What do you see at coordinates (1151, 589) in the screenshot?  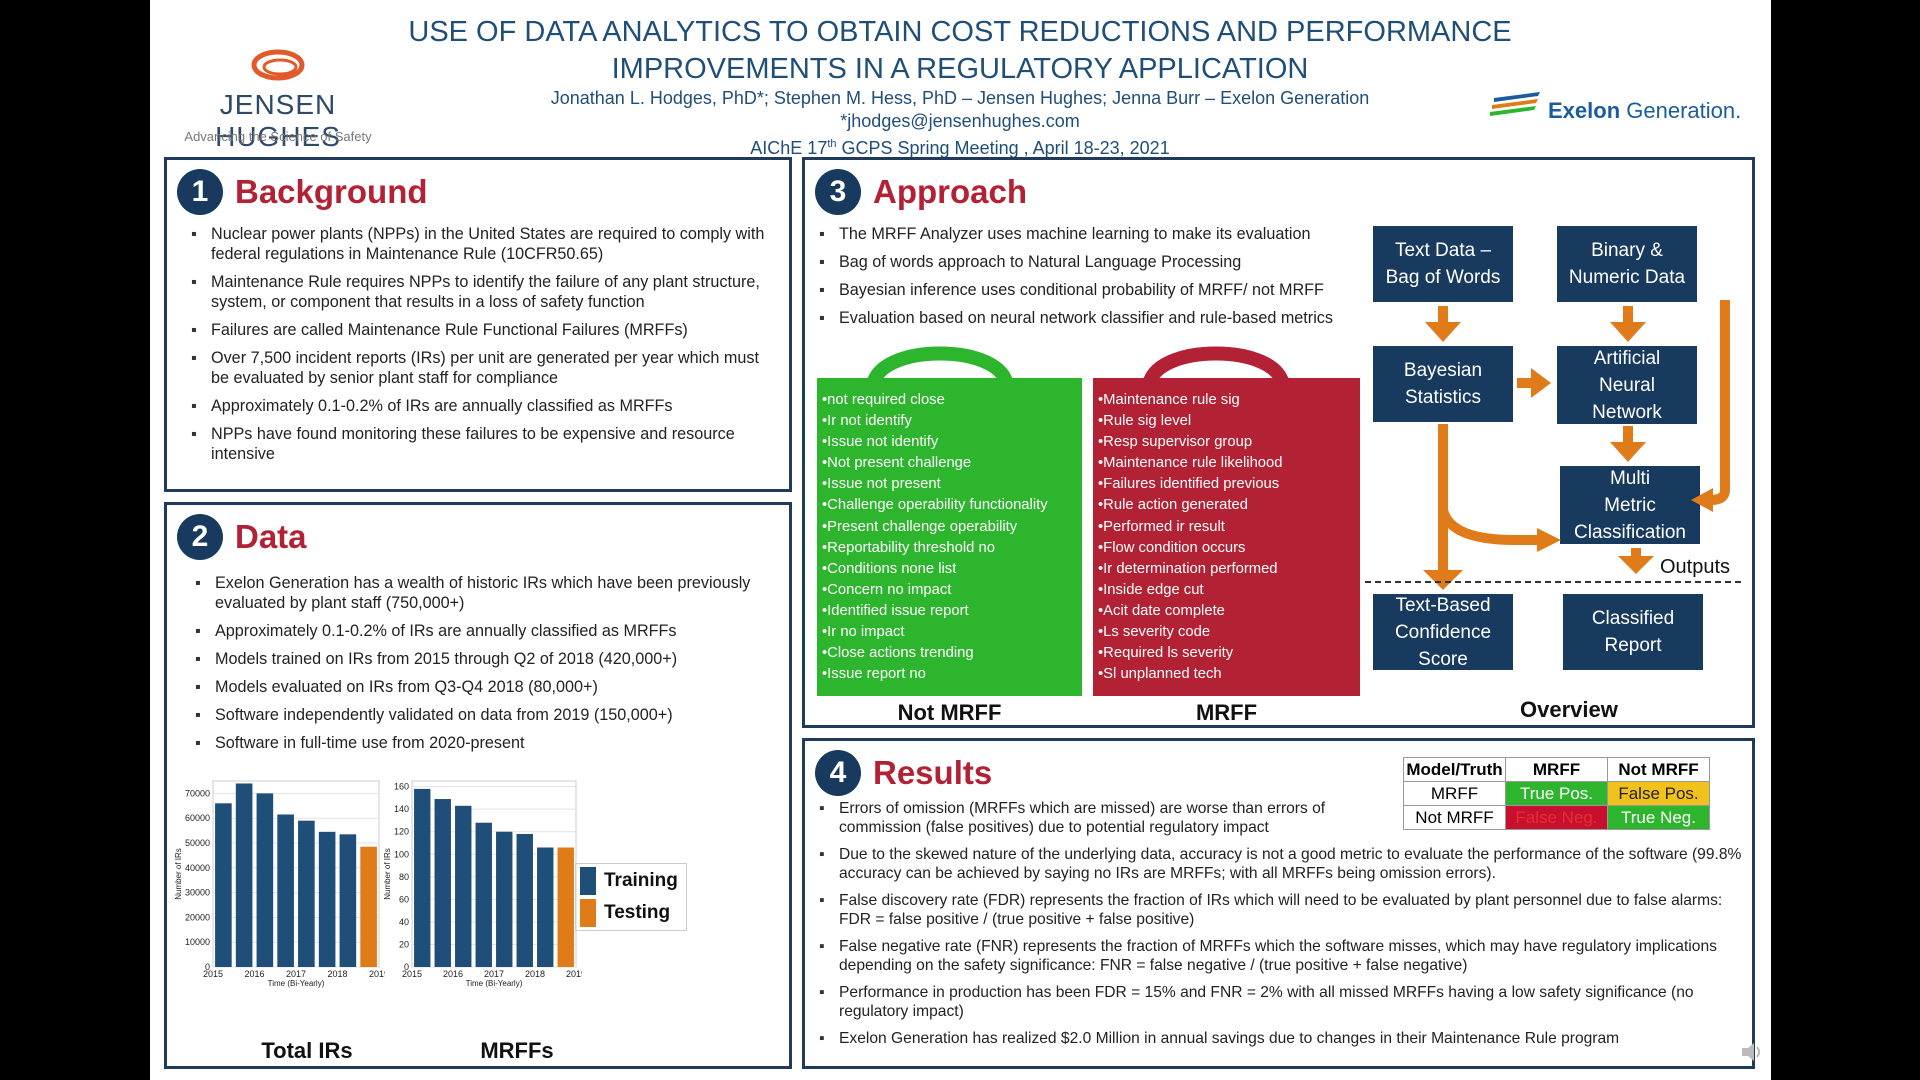 I see `mrff-word: •Inside edge cut` at bounding box center [1151, 589].